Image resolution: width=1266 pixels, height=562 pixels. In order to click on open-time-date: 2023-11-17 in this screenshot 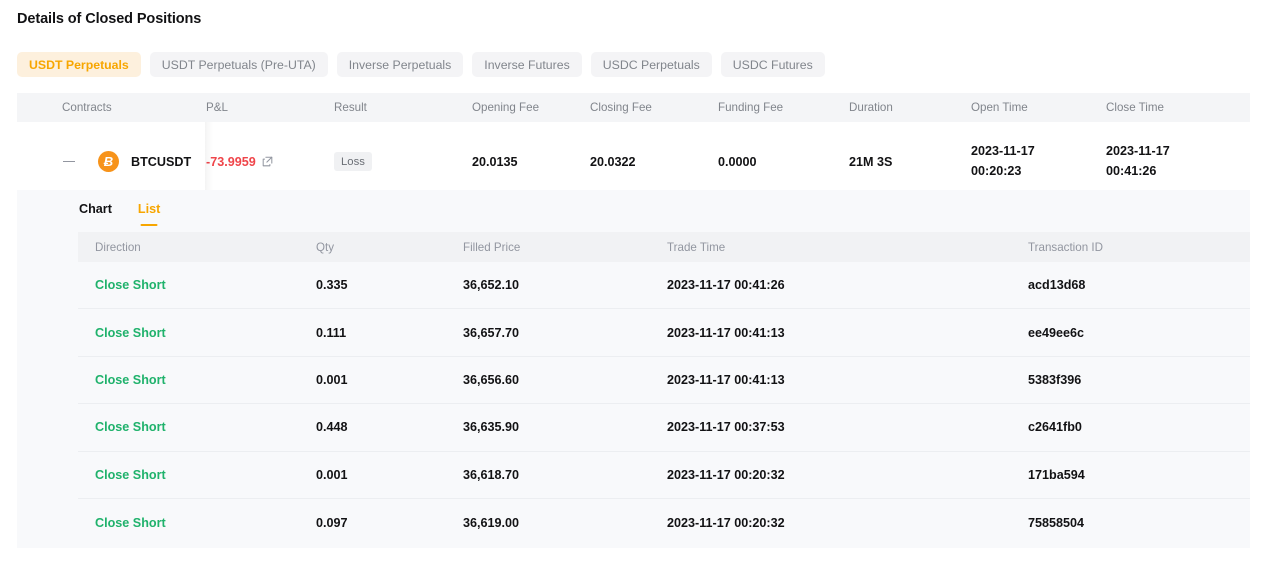, I will do `click(1003, 150)`.